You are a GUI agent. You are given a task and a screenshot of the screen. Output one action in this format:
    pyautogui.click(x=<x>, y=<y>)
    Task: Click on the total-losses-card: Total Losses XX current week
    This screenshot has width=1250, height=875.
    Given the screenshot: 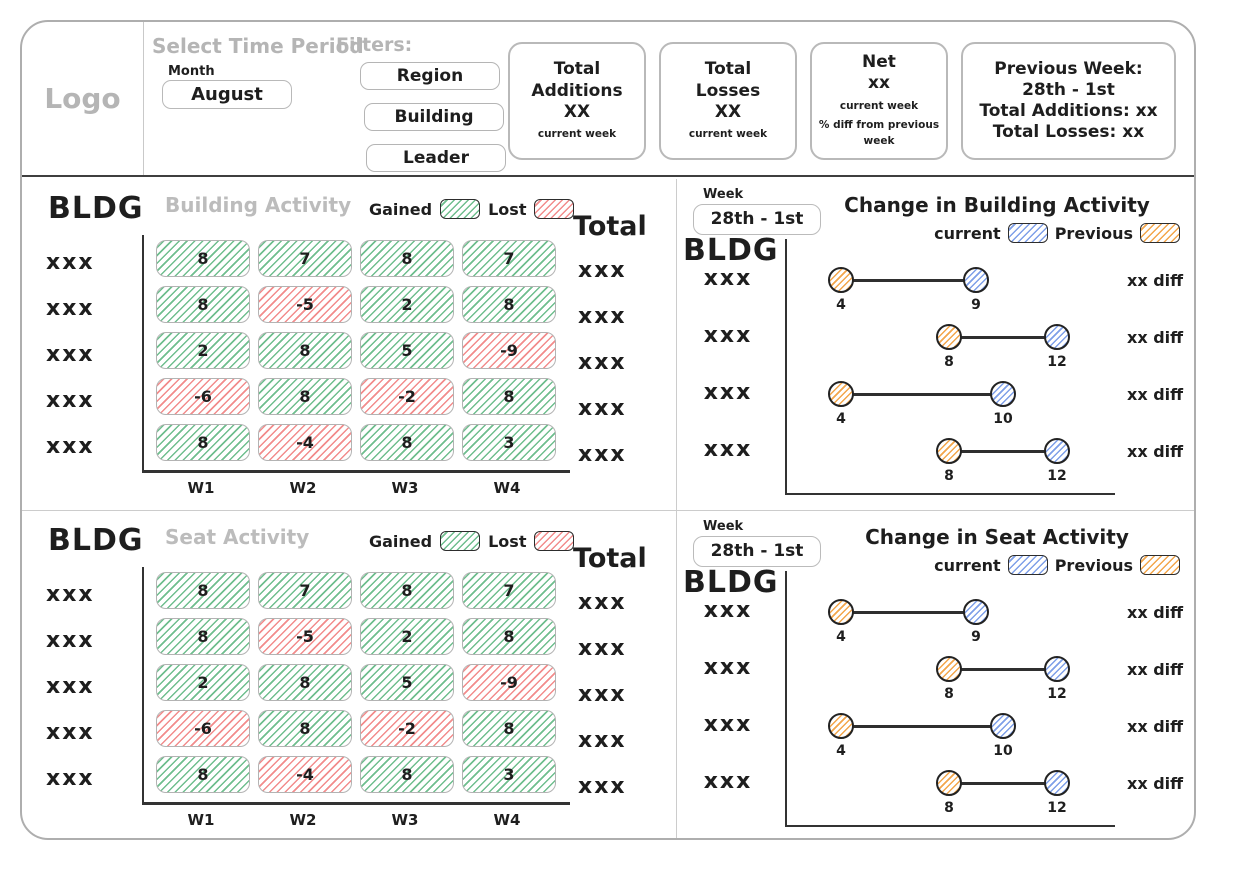 What is the action you would take?
    pyautogui.click(x=728, y=101)
    